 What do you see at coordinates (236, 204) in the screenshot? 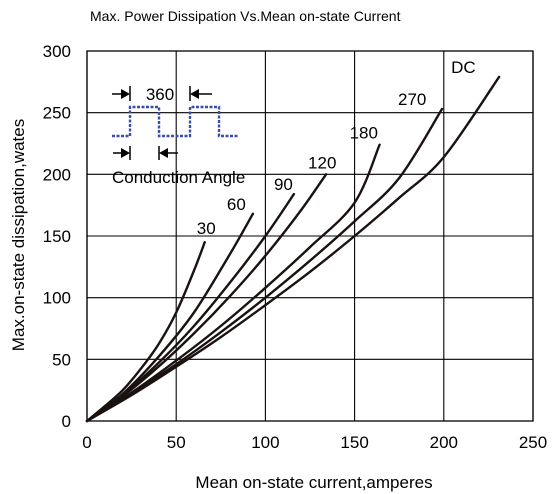
I see `series-label-60: 60` at bounding box center [236, 204].